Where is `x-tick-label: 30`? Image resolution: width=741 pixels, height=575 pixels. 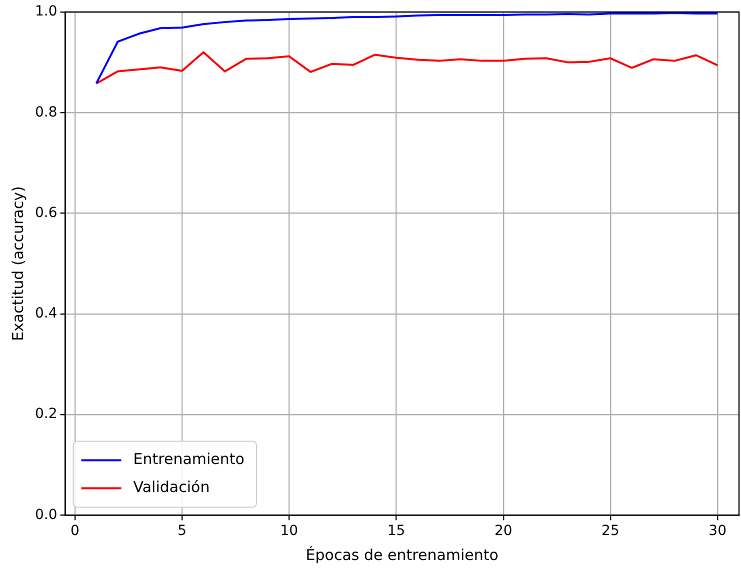 x-tick-label: 30 is located at coordinates (717, 531).